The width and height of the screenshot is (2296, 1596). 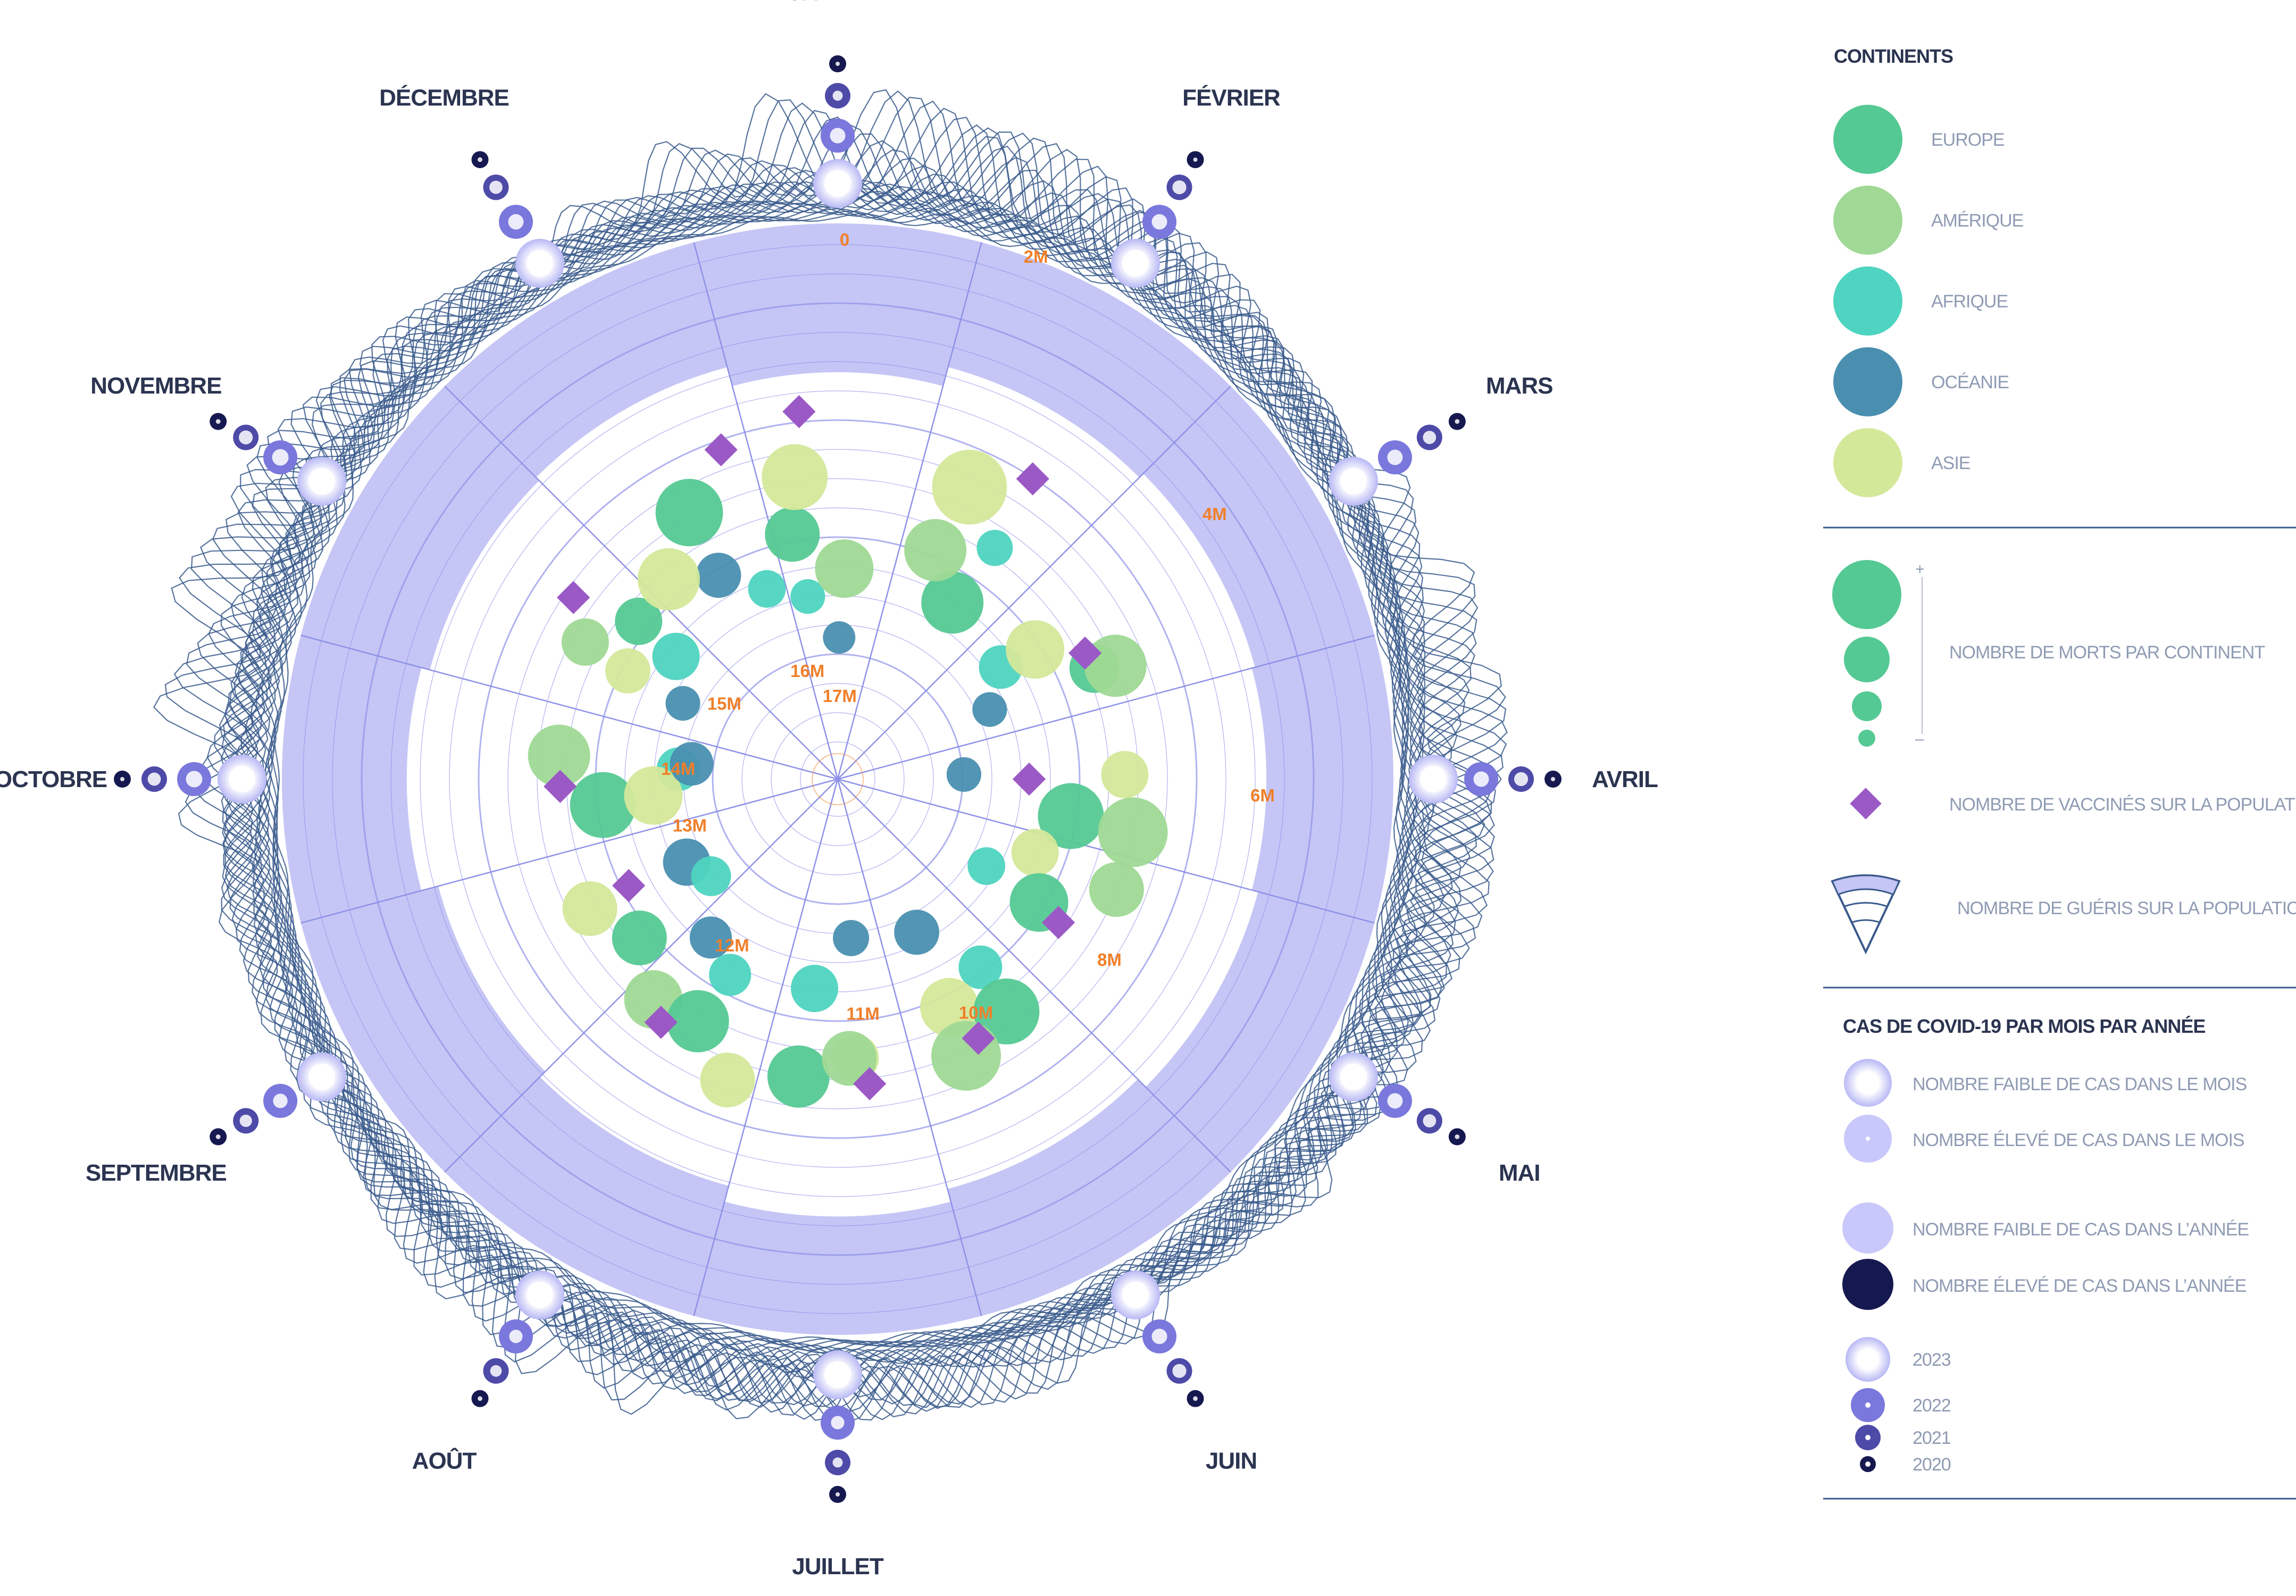 I want to click on scale-label: 6M, so click(x=1262, y=795).